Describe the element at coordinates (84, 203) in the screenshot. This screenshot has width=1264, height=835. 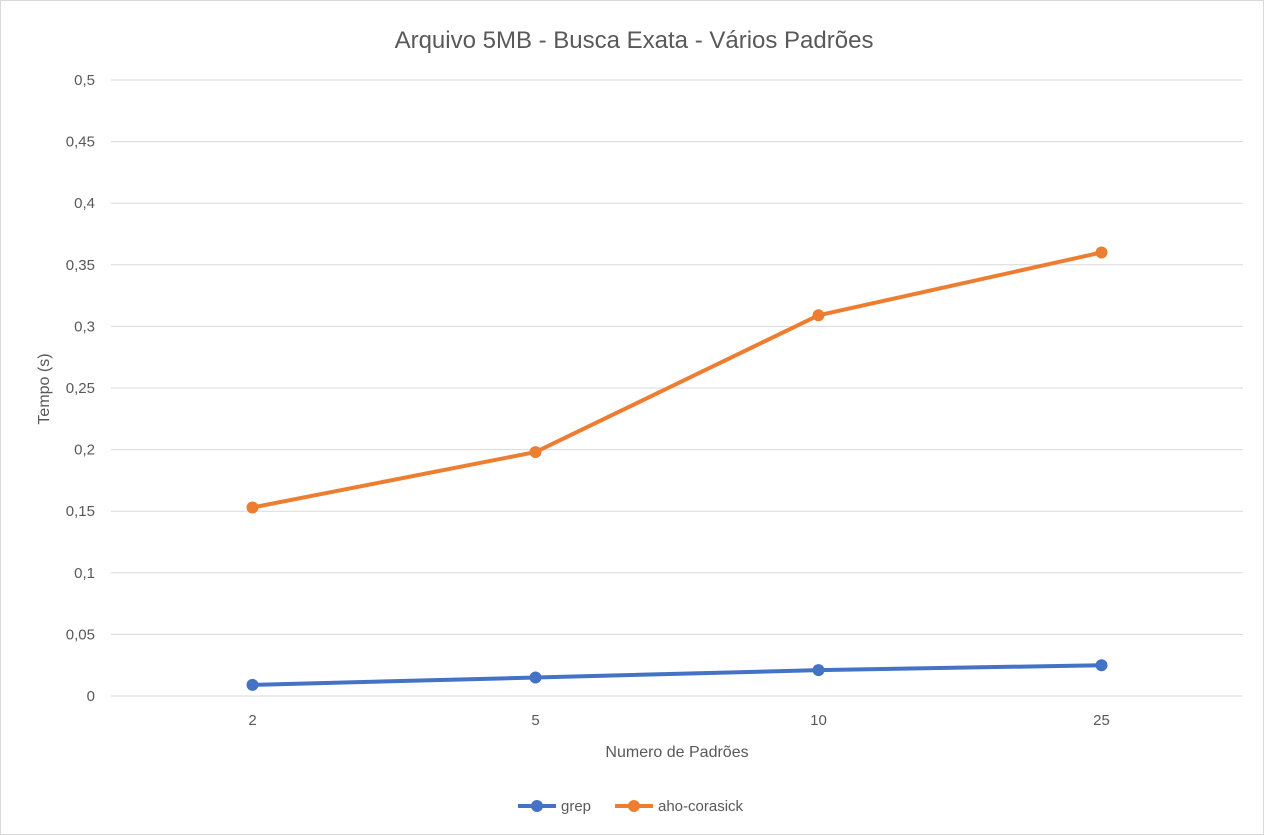
I see `y-tick-label: 0,4` at that location.